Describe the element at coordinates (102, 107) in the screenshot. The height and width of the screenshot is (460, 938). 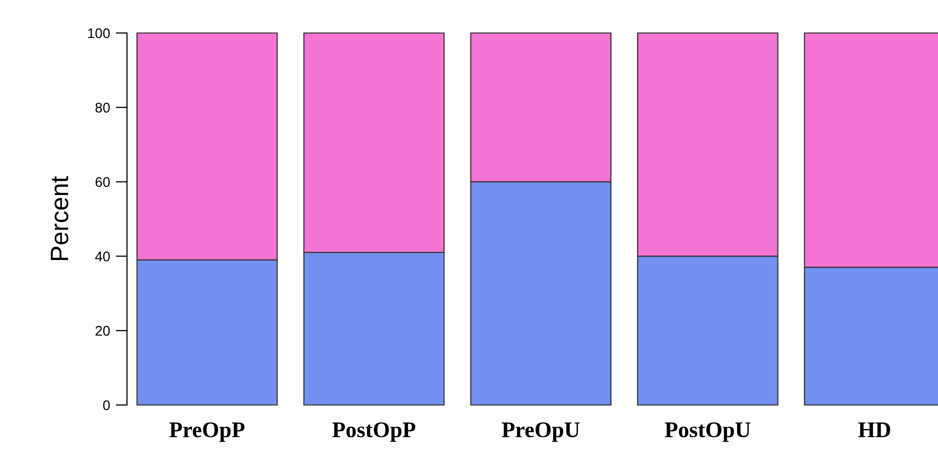
I see `y-tick-label: 80` at that location.